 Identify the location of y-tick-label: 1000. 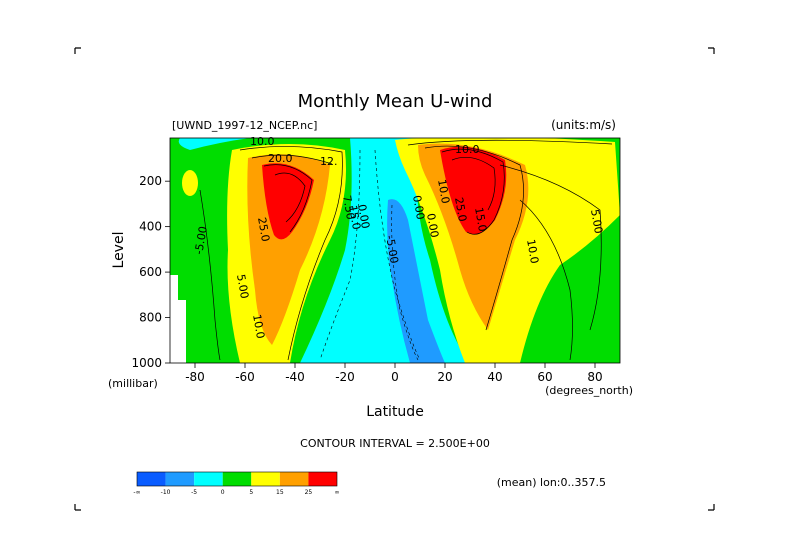
(146, 363).